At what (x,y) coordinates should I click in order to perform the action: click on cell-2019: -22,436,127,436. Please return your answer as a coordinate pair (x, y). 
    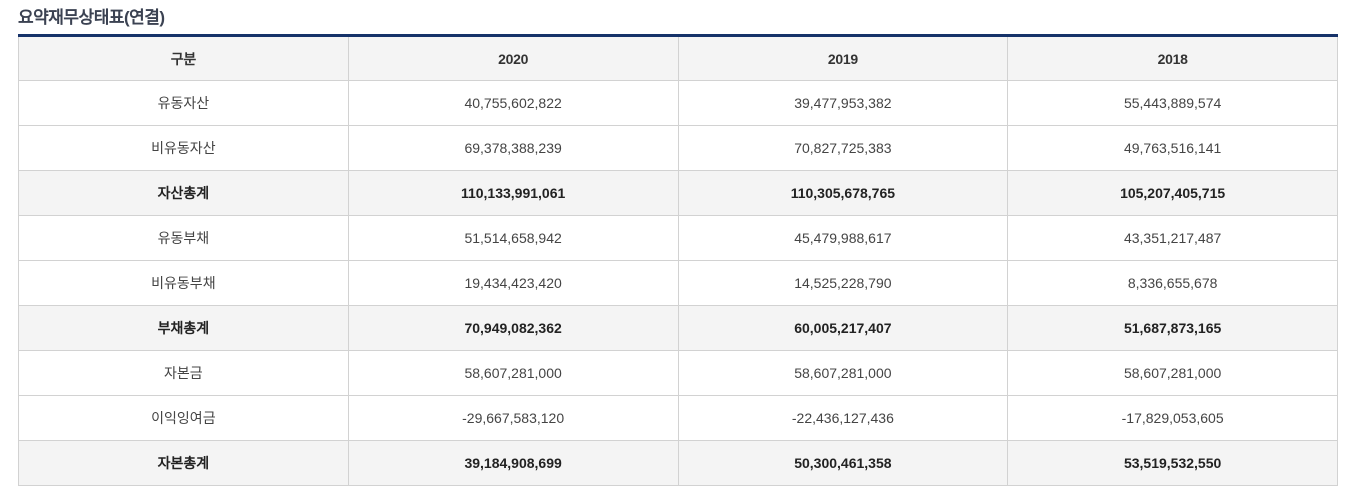
    Looking at the image, I should click on (843, 418).